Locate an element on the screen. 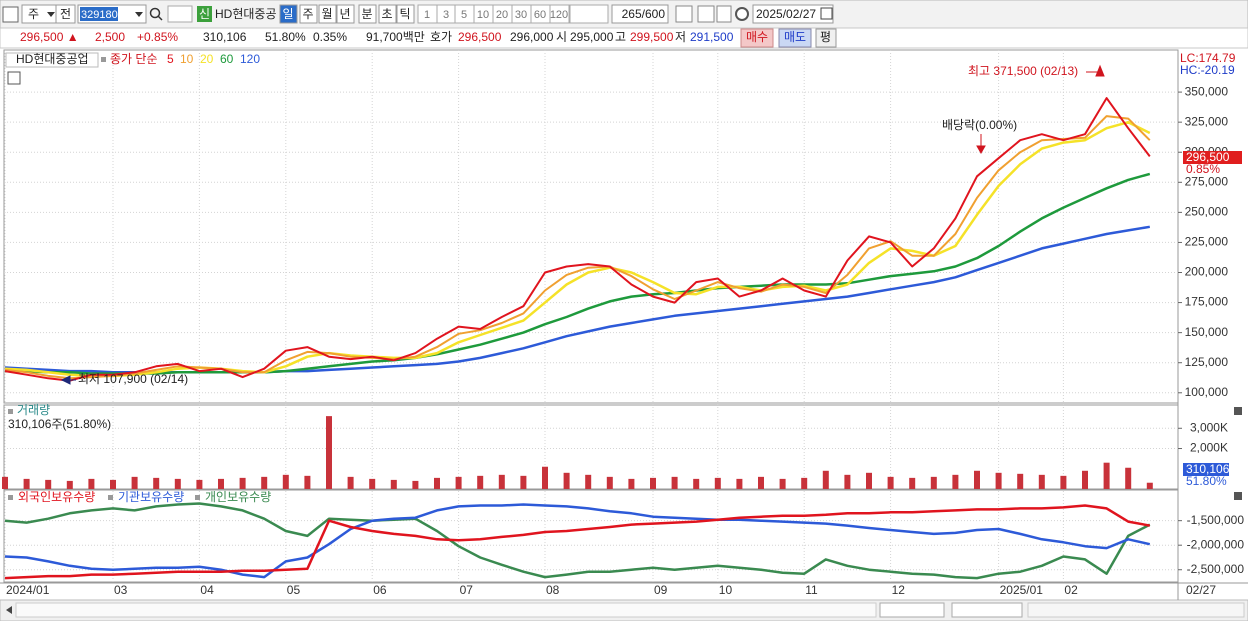 The width and height of the screenshot is (1248, 621). legend-entry: 20 is located at coordinates (207, 59).